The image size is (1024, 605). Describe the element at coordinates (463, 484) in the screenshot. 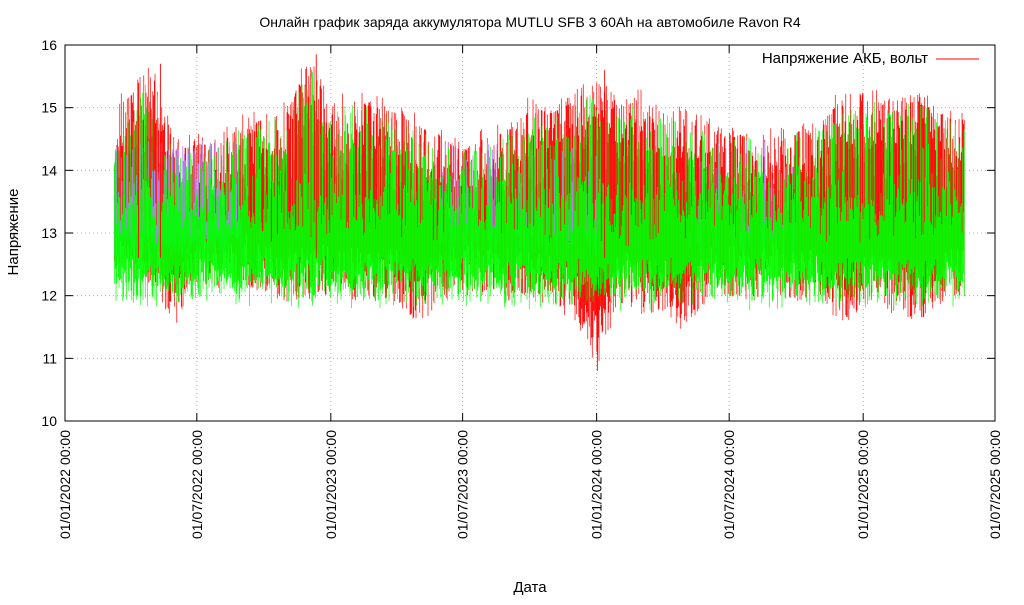

I see `x-tick-label: 01/07/2023 00:00` at that location.